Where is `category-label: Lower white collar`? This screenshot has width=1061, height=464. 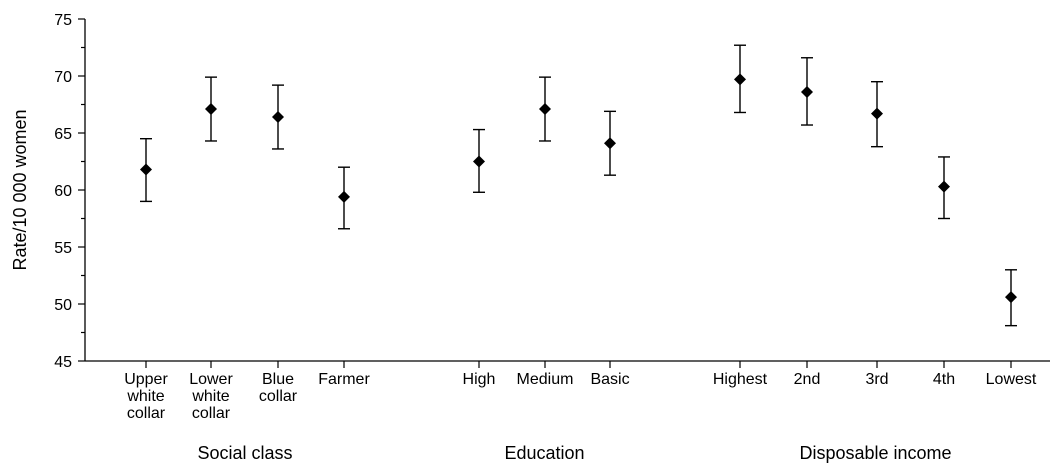 category-label: Lower white collar is located at coordinates (211, 396).